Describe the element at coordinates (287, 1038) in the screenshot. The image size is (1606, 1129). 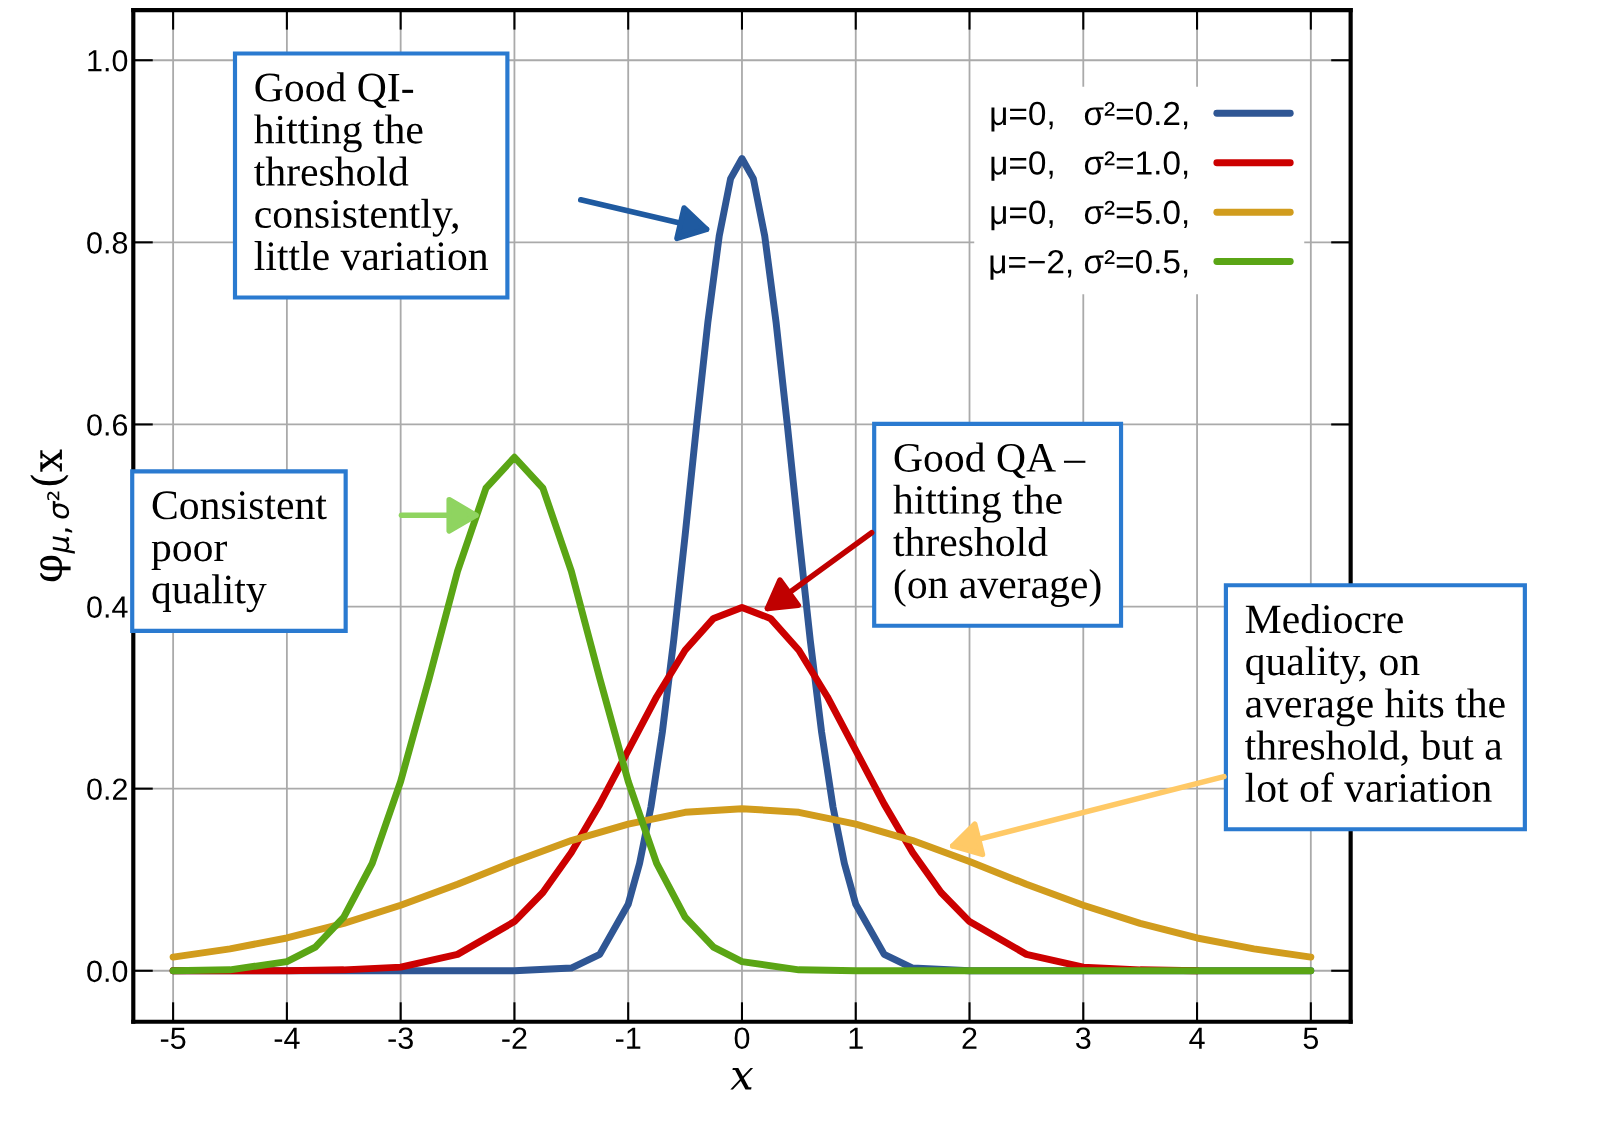
I see `x-tick-label: -4` at that location.